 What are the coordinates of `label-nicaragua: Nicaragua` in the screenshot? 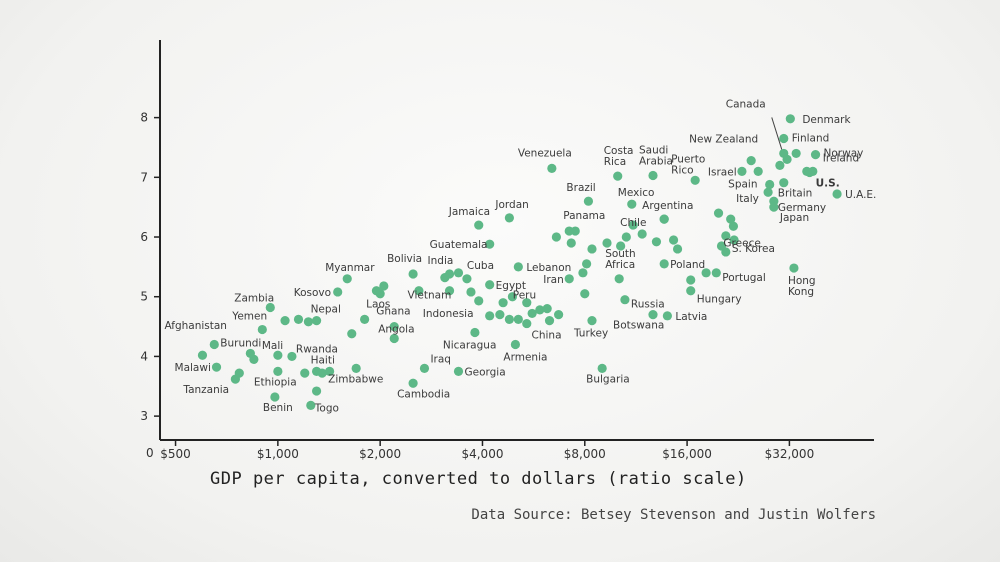 It's located at (469, 346).